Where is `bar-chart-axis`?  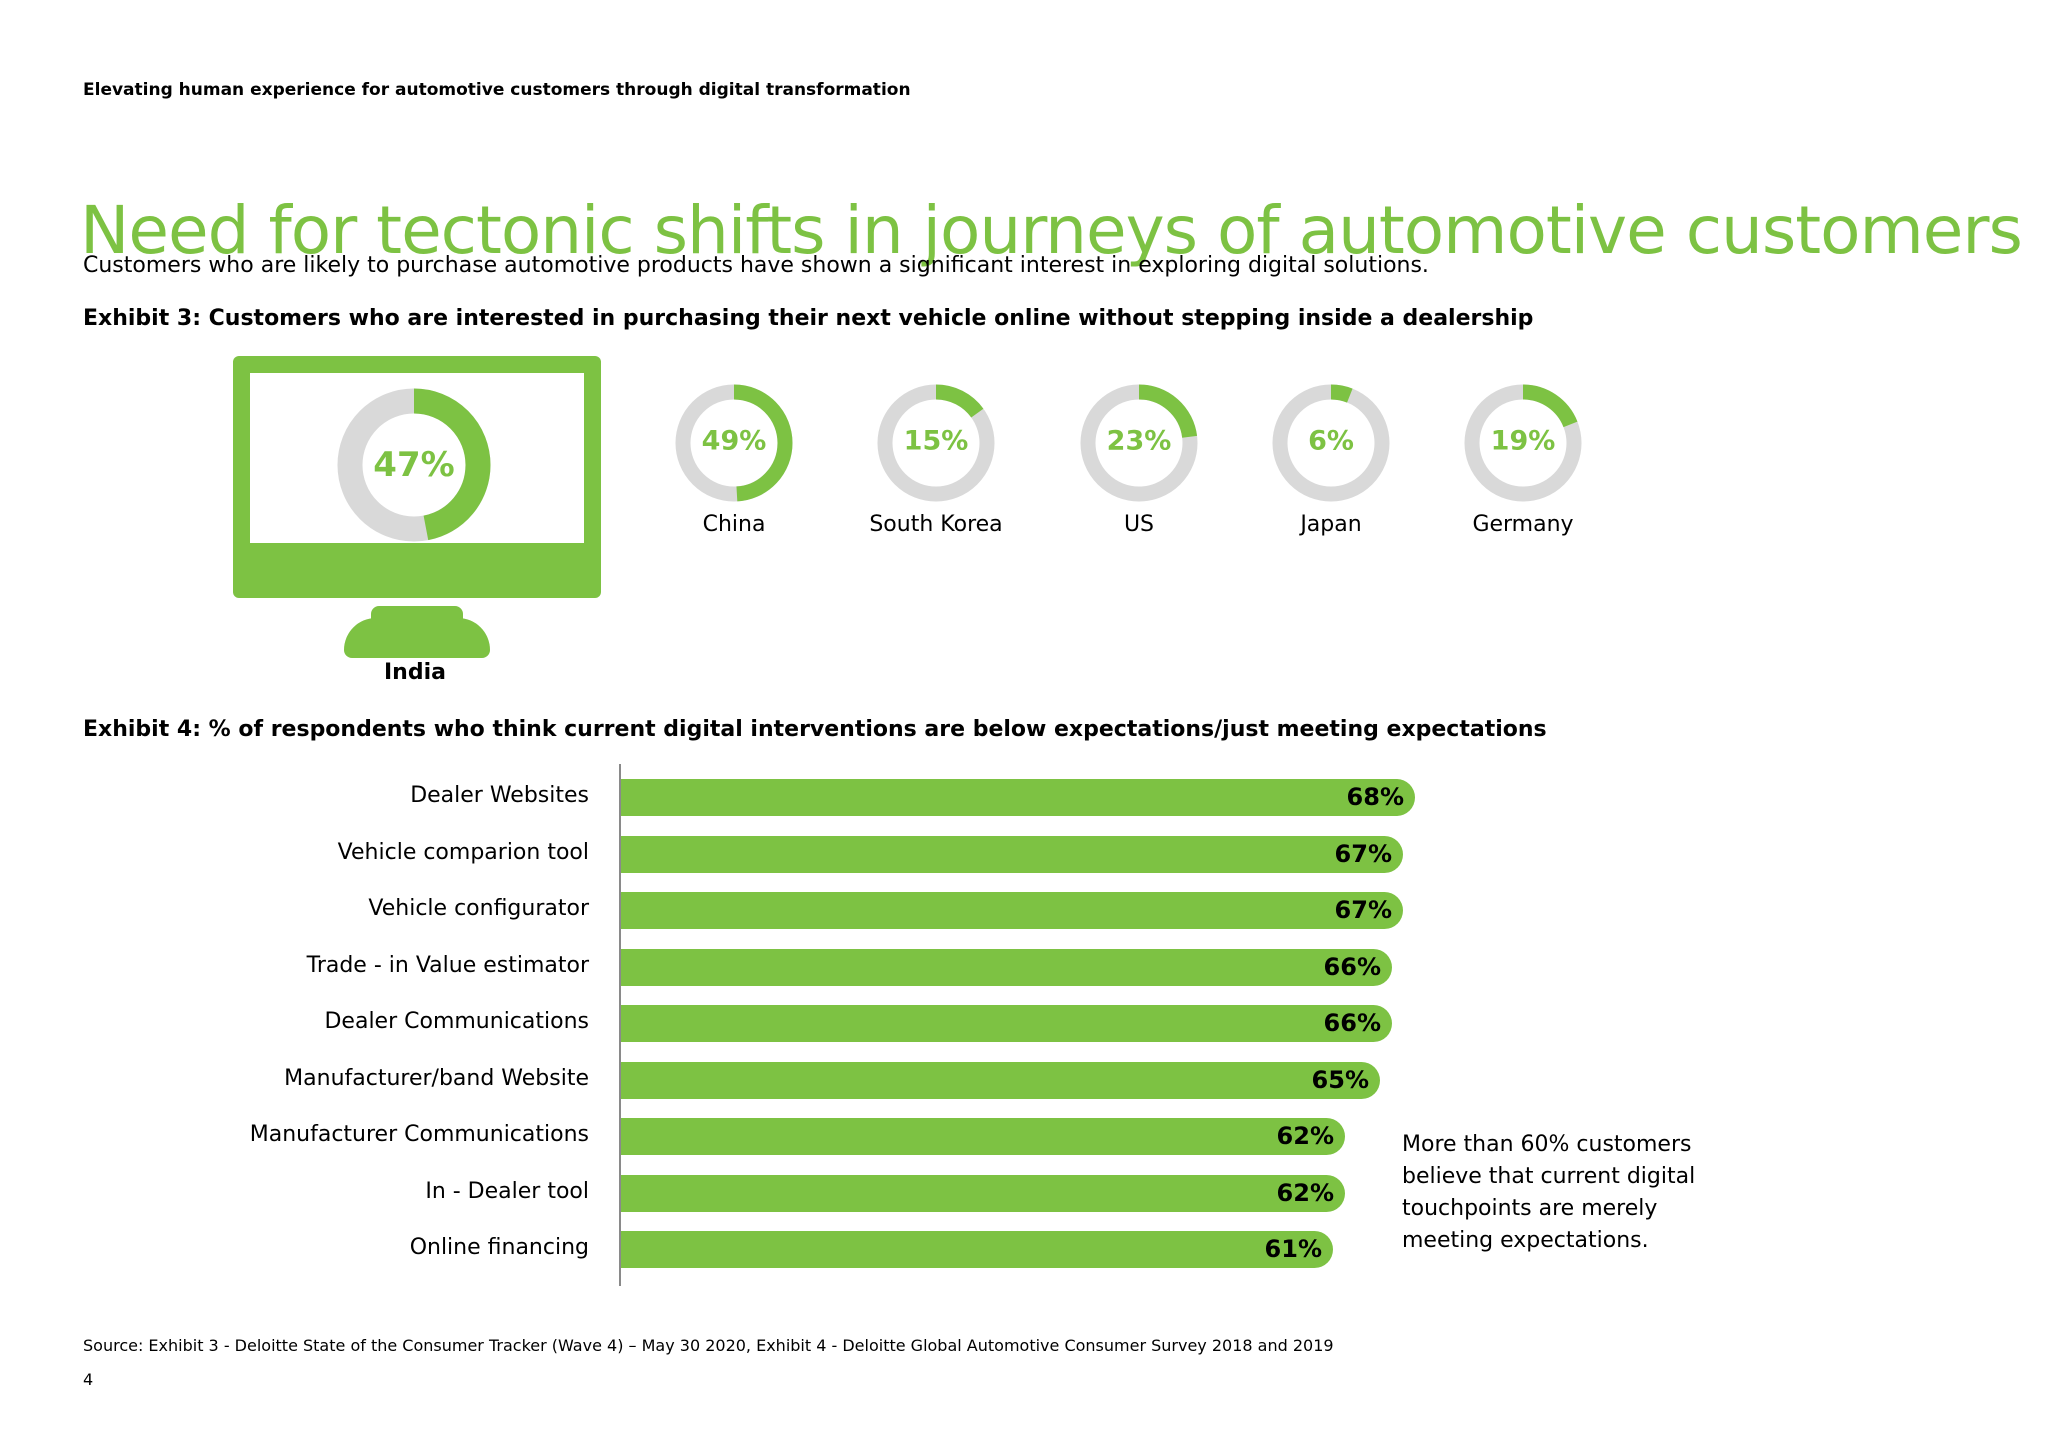 bar-chart-axis is located at coordinates (620, 1025).